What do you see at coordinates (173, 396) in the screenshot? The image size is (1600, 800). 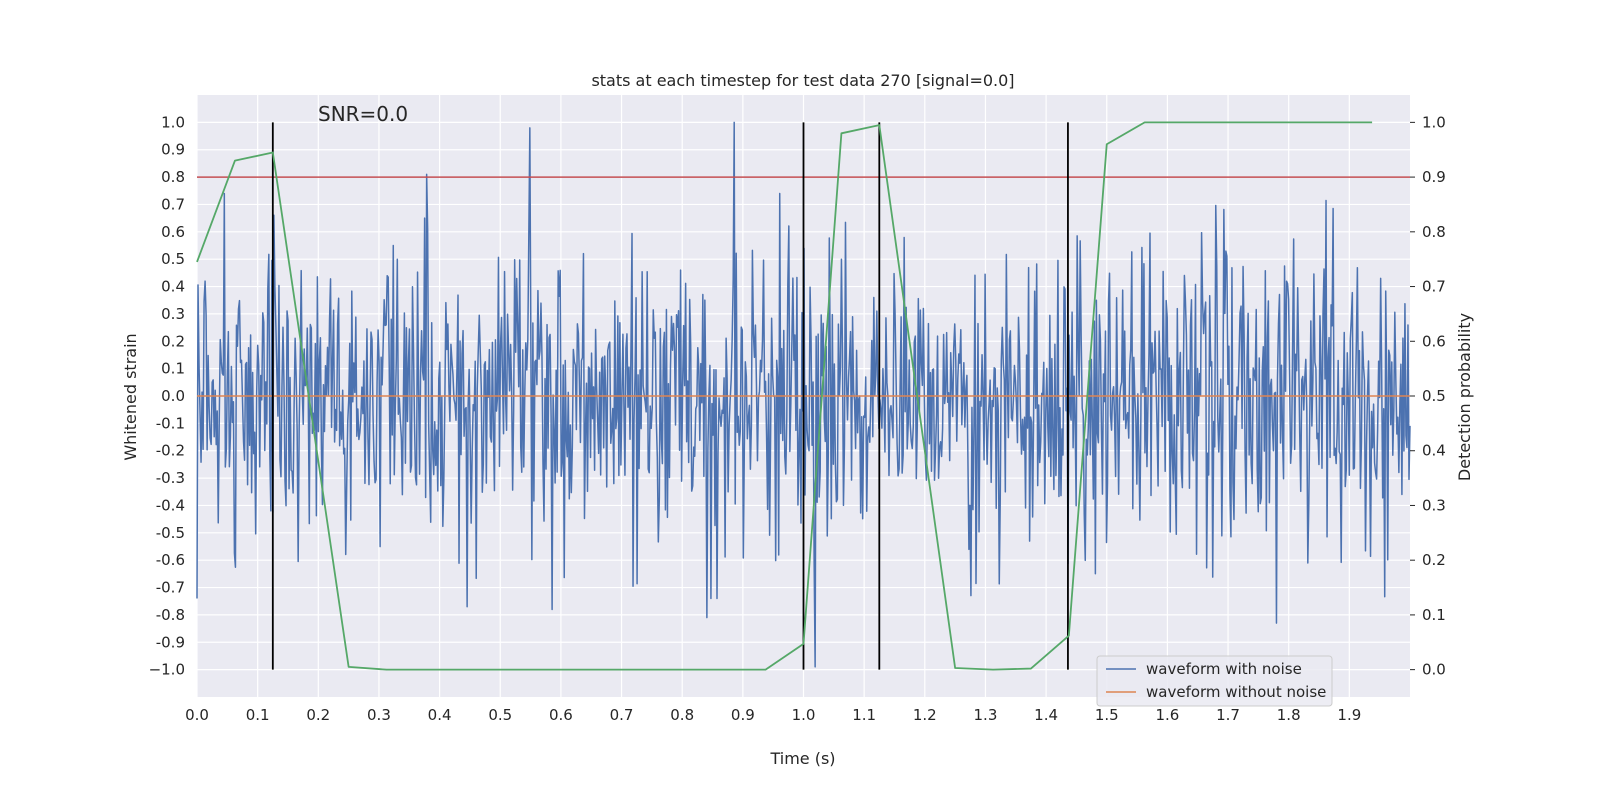 I see `y-tick-label: 0.0` at bounding box center [173, 396].